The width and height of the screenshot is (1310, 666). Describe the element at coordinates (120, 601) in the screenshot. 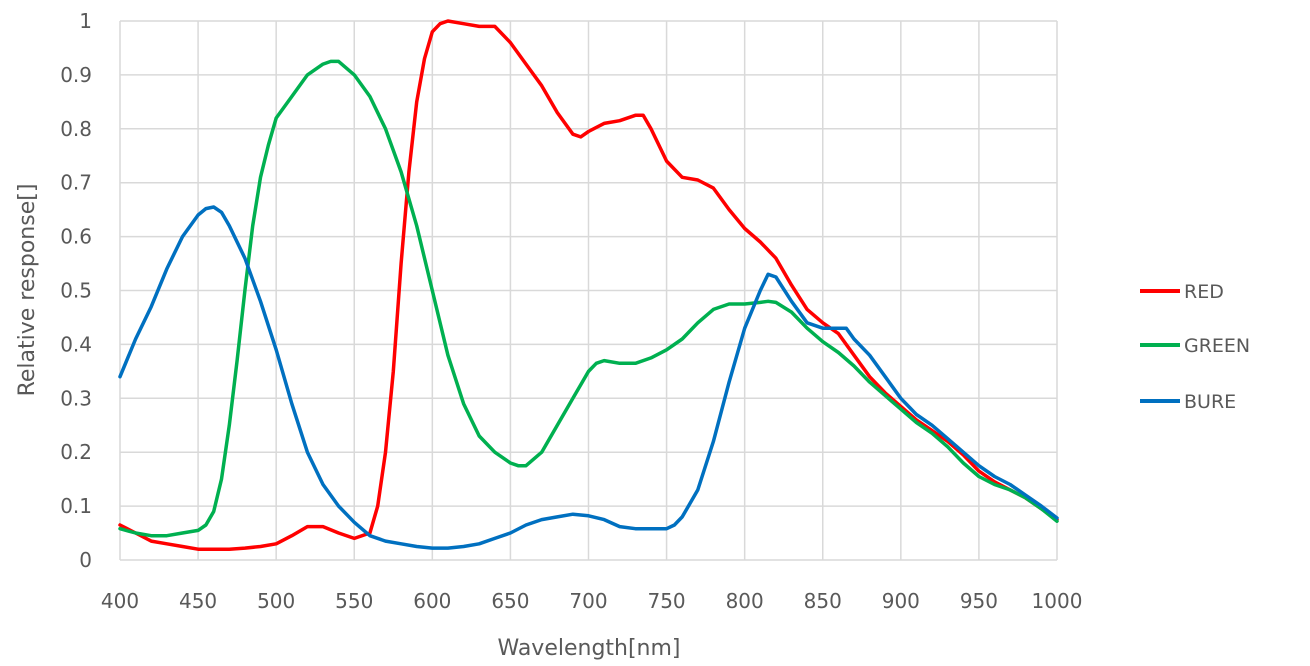

I see `x-tick-label: 400` at that location.